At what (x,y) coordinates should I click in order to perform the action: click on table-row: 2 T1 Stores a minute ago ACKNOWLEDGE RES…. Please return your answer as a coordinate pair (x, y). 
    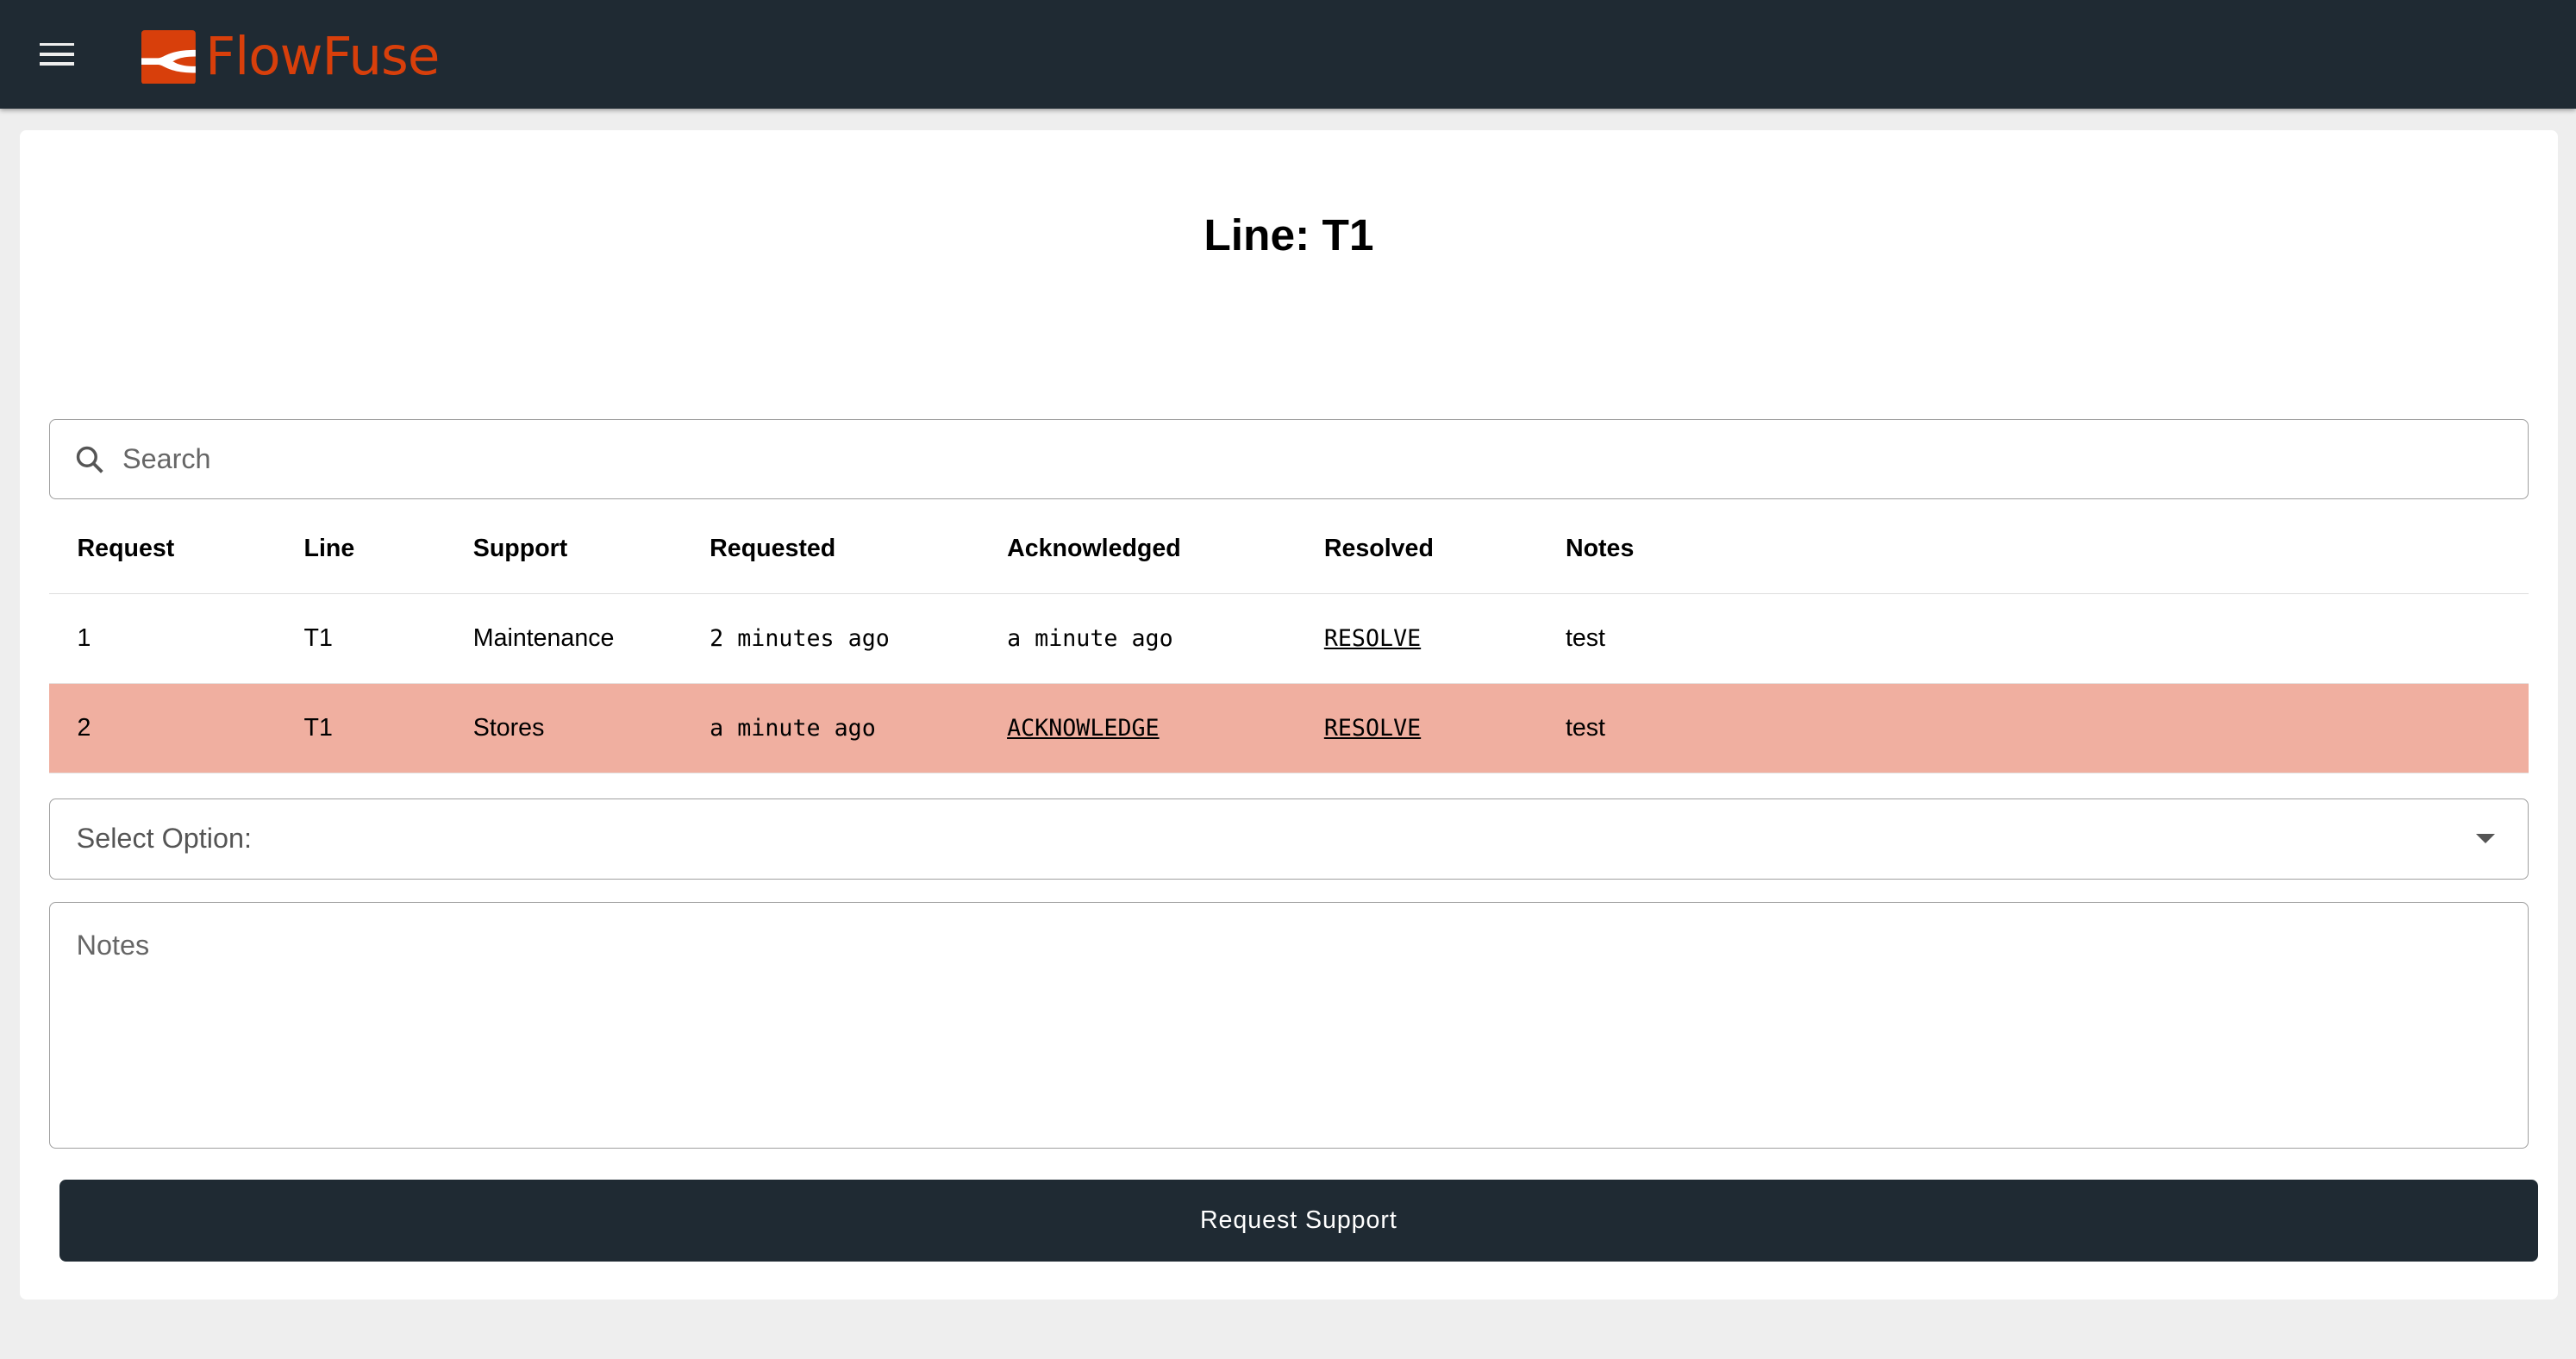
    Looking at the image, I should click on (1289, 728).